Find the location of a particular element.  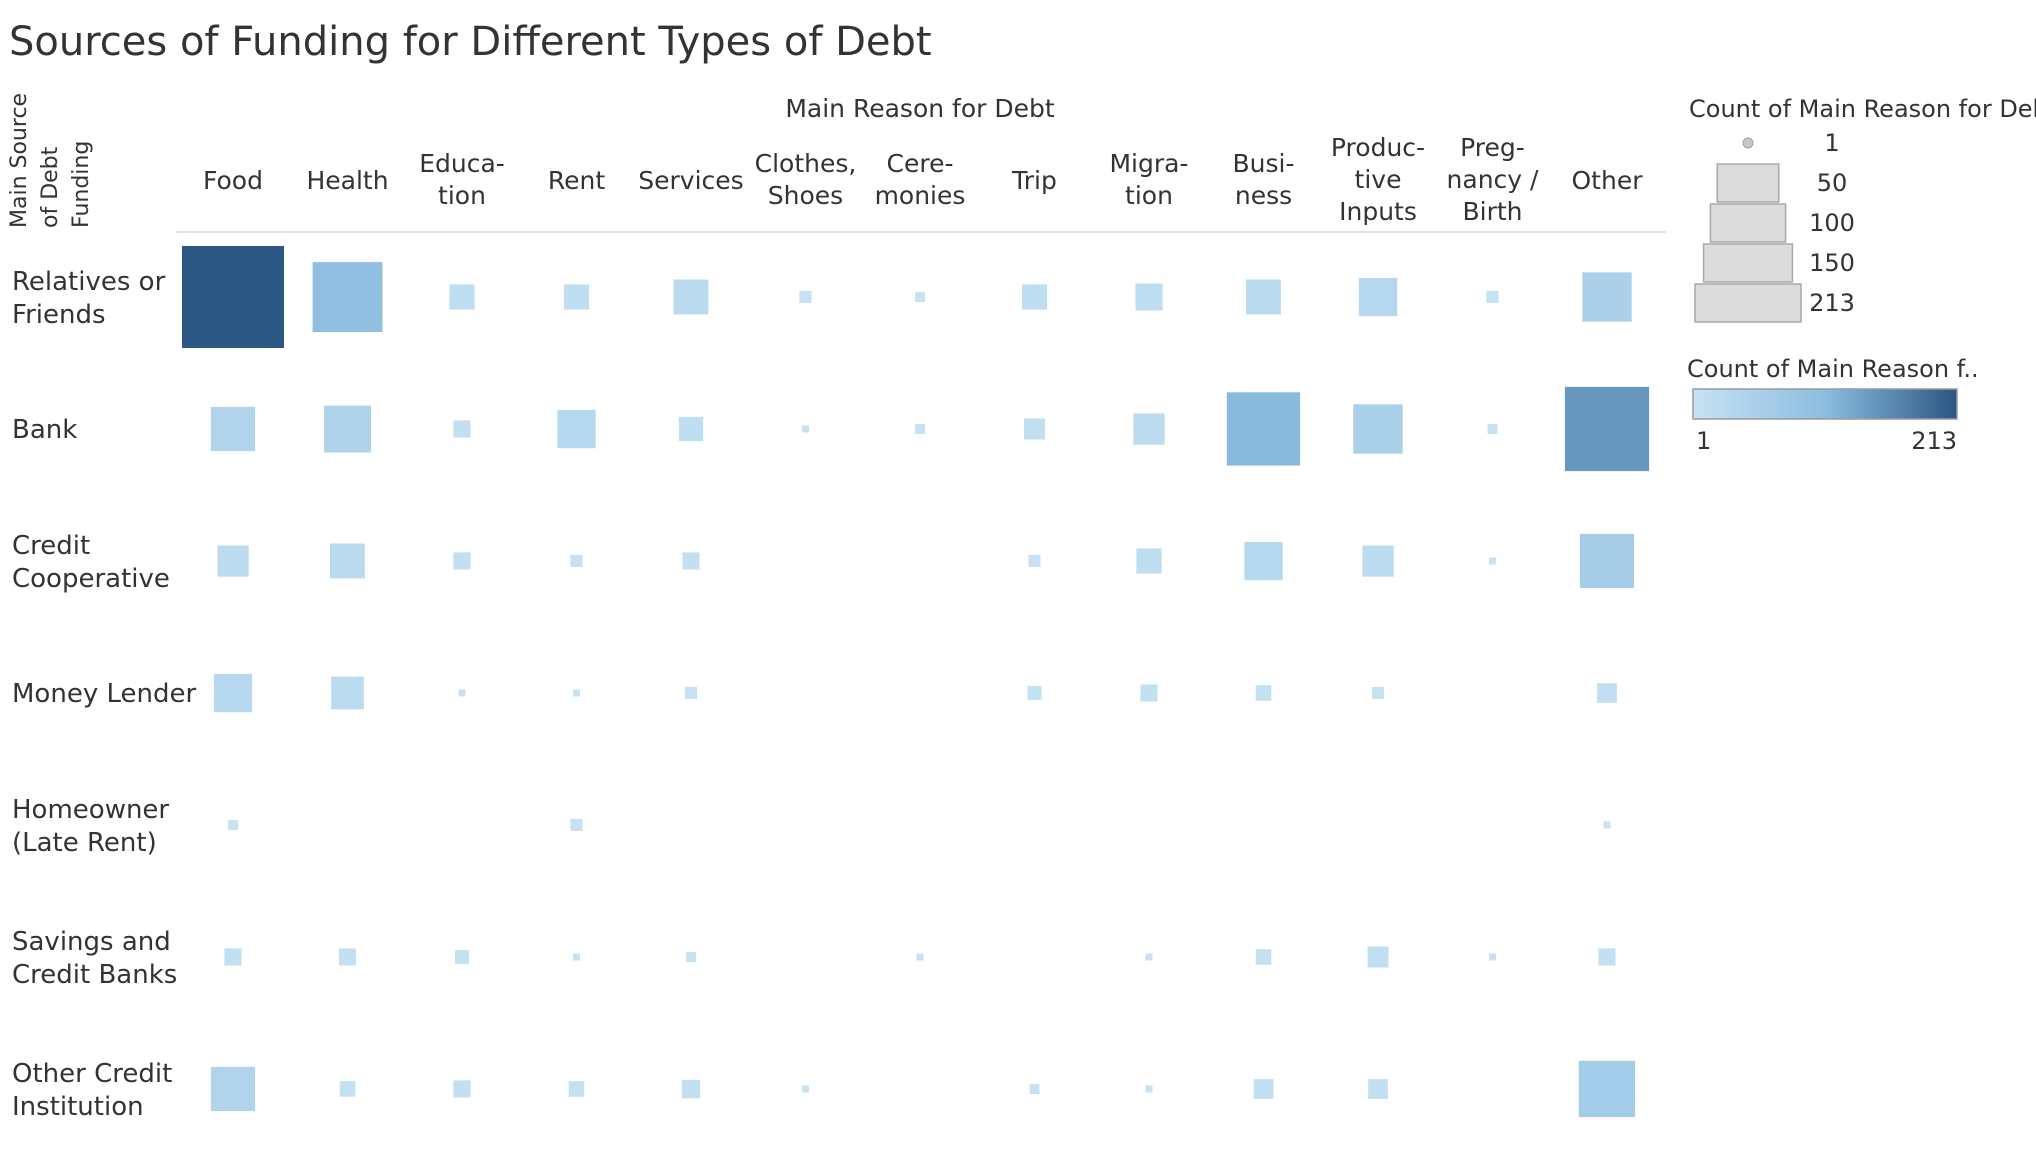

color-legend-max-label: 213 is located at coordinates (1934, 441).